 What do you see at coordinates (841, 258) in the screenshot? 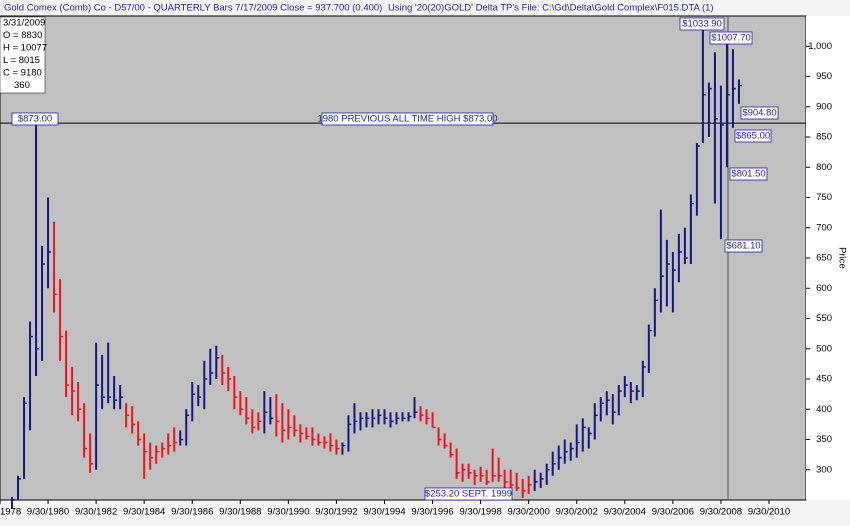
I see `y-axis-label: Price` at bounding box center [841, 258].